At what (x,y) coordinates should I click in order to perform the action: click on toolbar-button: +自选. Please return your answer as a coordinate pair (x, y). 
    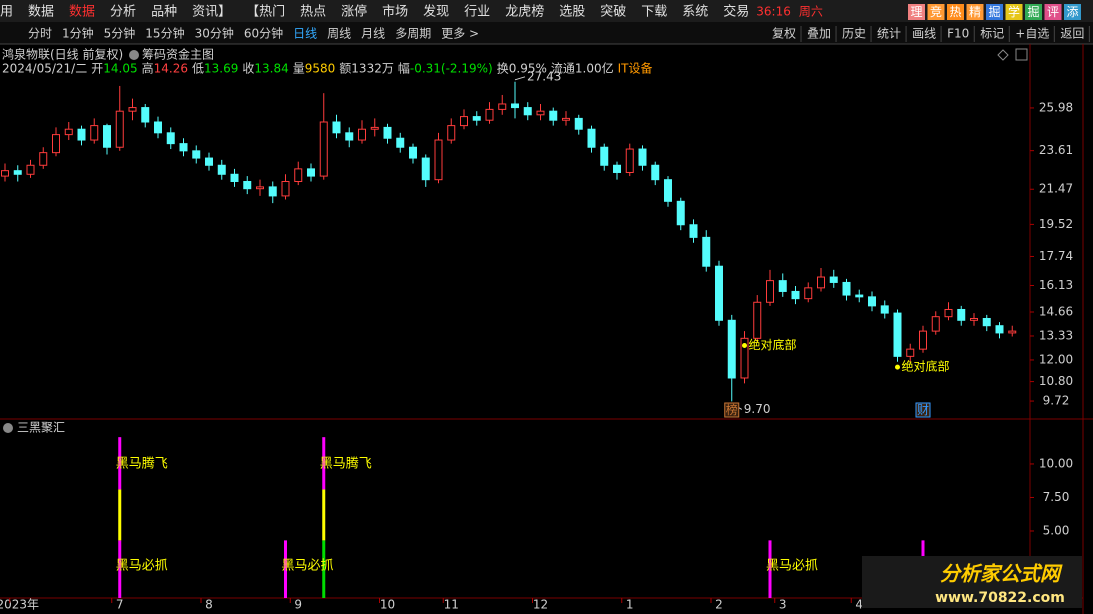
    Looking at the image, I should click on (1032, 34).